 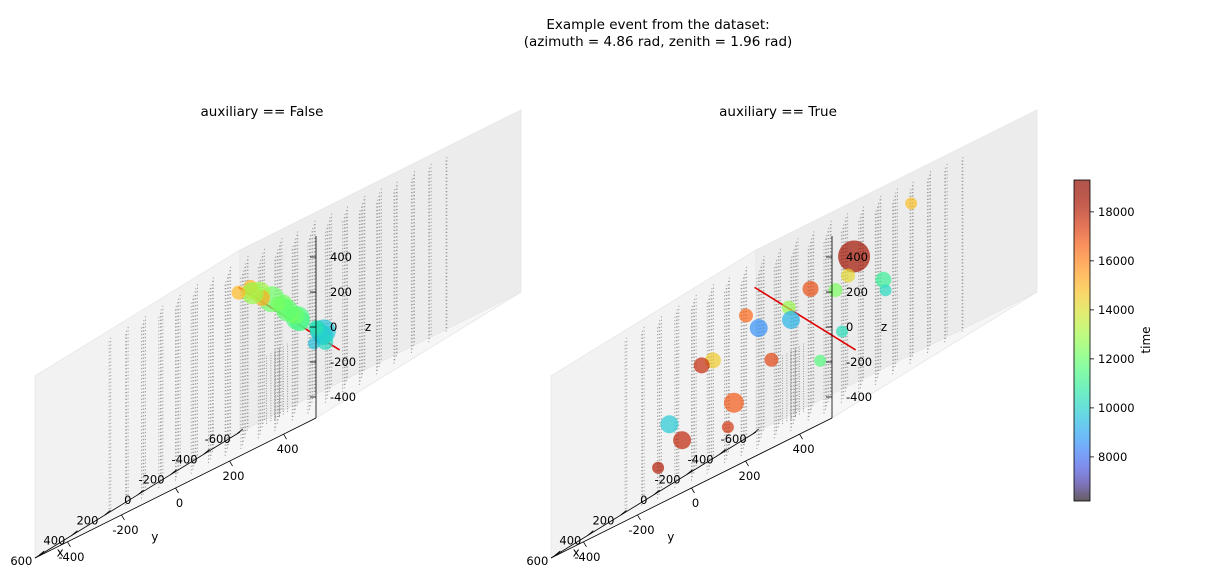 I want to click on y-axis-label: y, so click(x=154, y=537).